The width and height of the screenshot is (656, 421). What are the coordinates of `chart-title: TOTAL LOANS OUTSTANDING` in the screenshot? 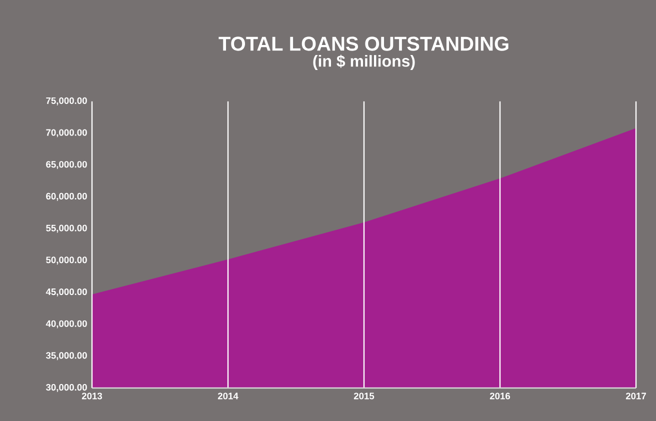 It's located at (363, 43).